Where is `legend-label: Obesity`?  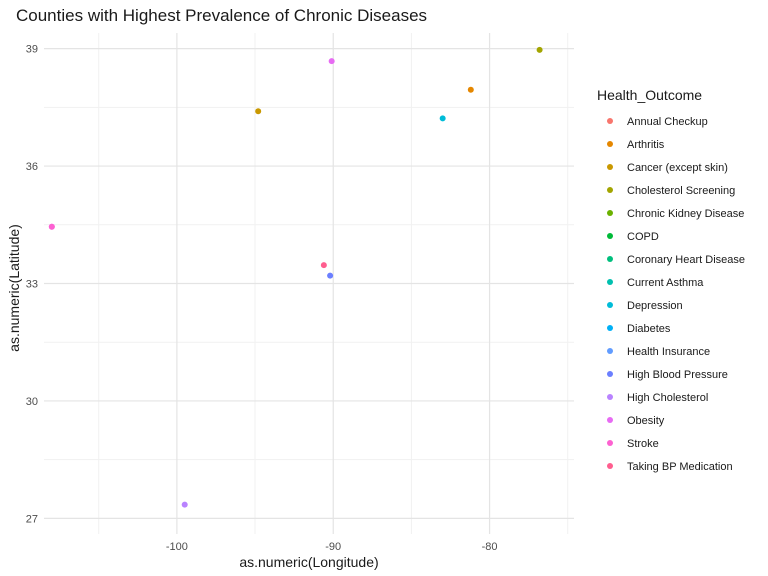 legend-label: Obesity is located at coordinates (646, 421).